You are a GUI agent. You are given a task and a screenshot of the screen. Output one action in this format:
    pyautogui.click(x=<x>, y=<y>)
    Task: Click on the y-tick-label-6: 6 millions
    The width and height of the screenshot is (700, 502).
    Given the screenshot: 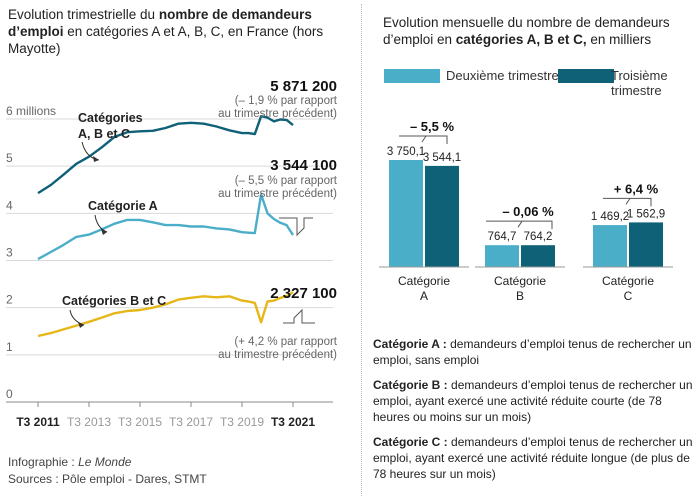 What is the action you would take?
    pyautogui.click(x=31, y=111)
    